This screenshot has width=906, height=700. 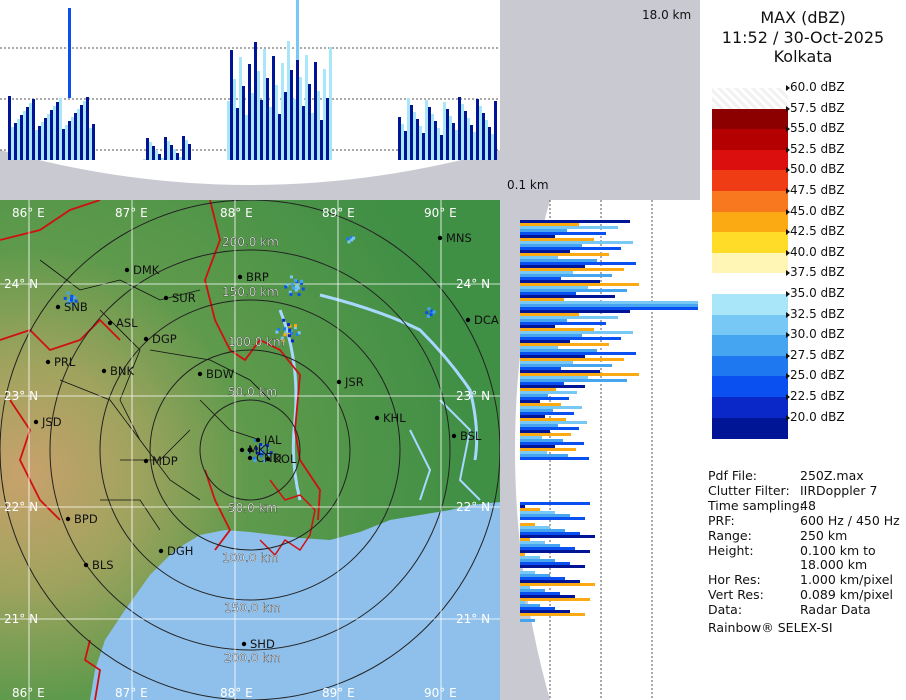 I want to click on info-row: Range: 250 km, so click(x=806, y=536).